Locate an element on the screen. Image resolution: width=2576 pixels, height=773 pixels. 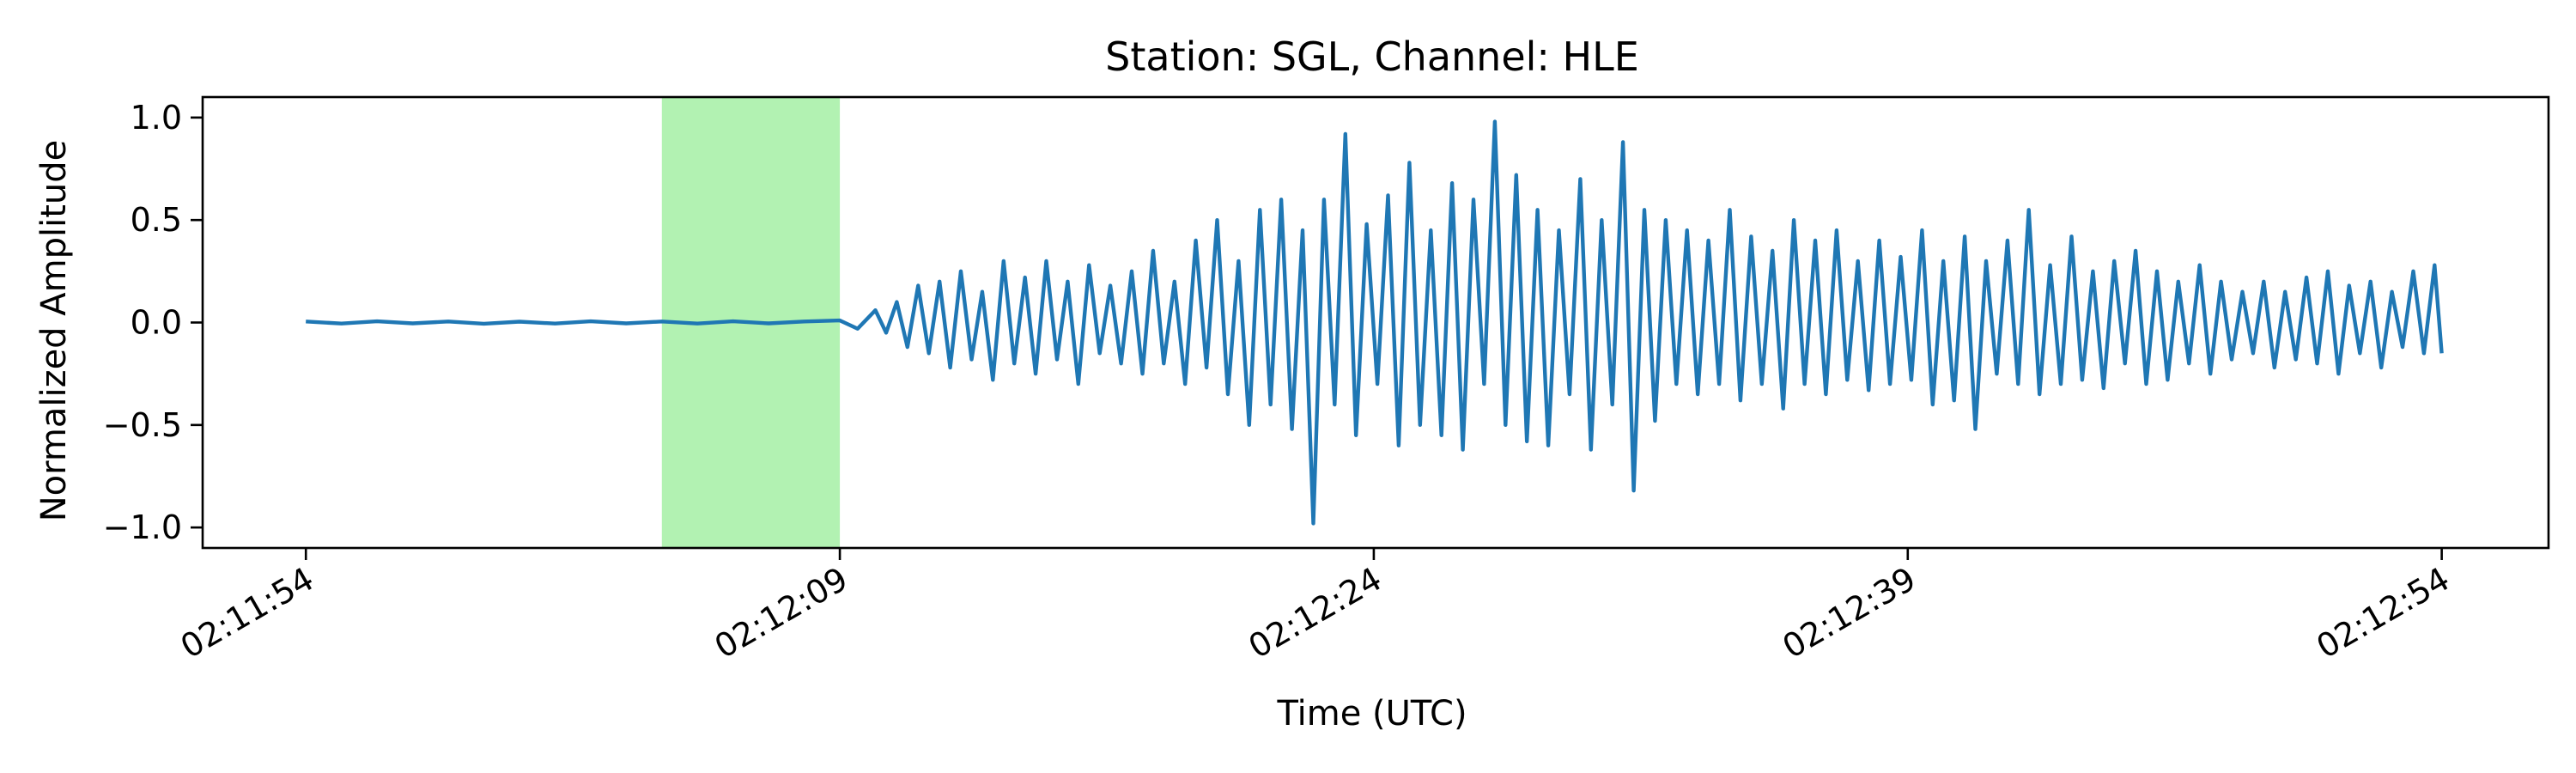
y-axis-label: Normalized Amplitude is located at coordinates (54, 331).